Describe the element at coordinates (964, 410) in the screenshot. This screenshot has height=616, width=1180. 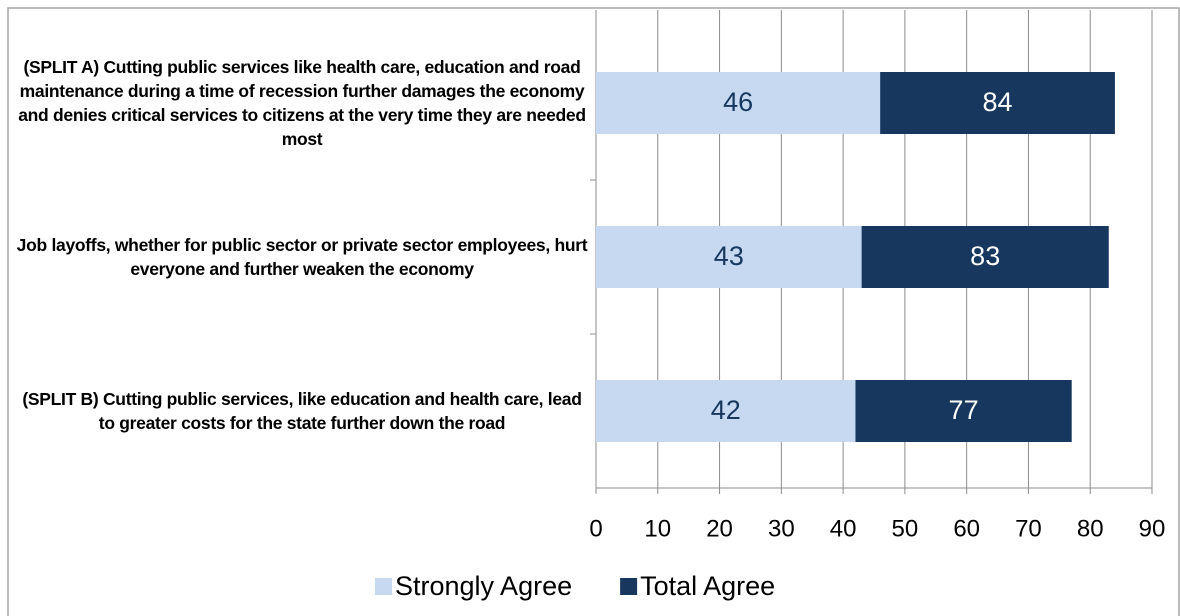
I see `data-label: 77` at that location.